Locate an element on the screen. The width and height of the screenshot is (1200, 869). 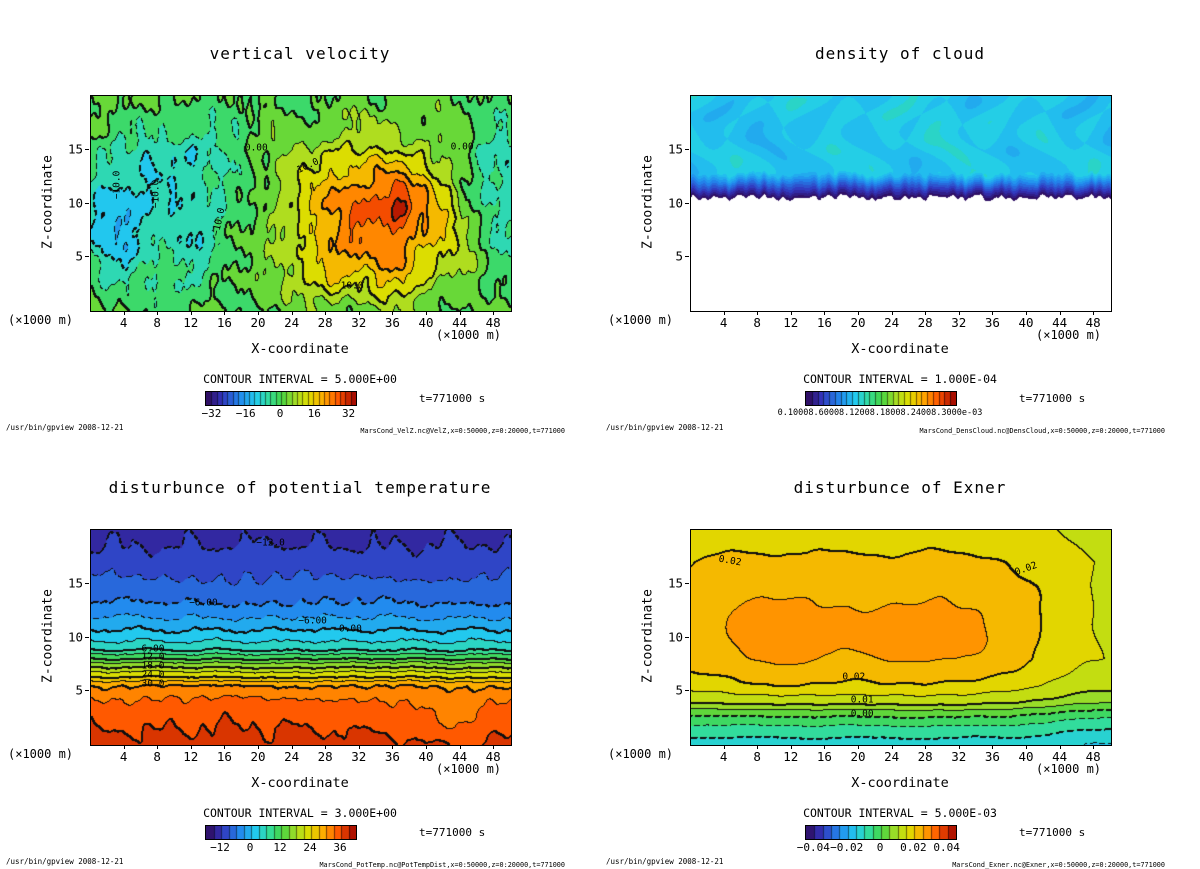
plot-title: disturbunce of Exner is located at coordinates (900, 487).